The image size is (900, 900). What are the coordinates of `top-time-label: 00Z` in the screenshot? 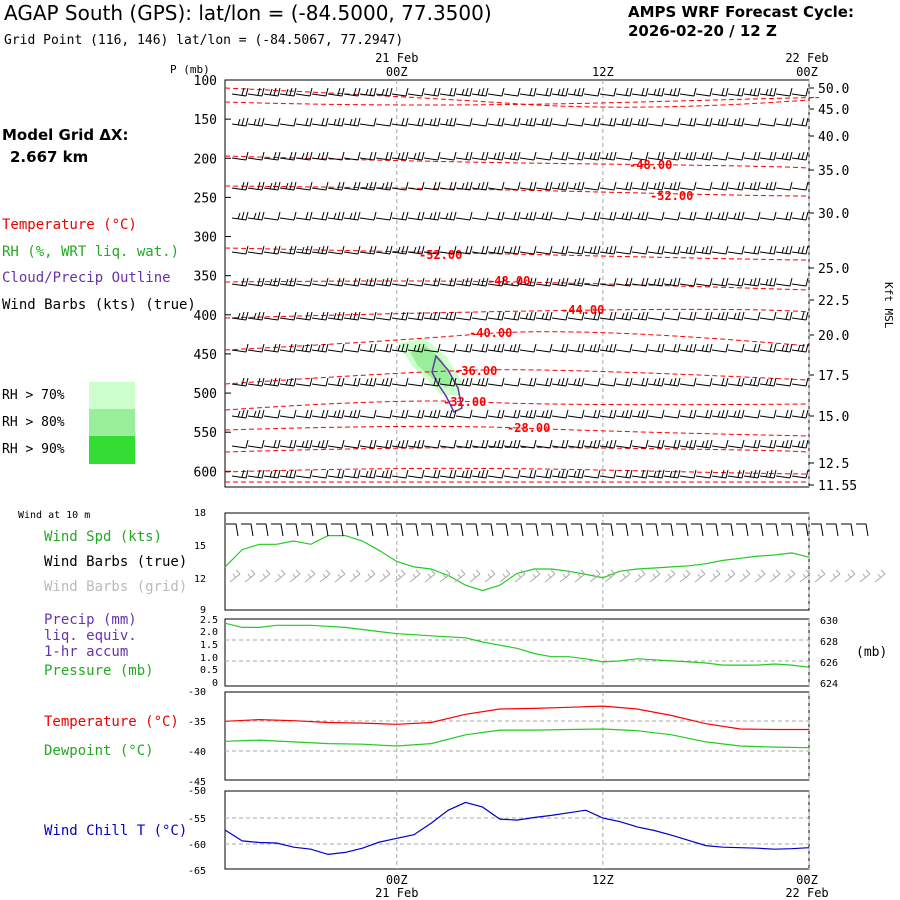 It's located at (807, 72).